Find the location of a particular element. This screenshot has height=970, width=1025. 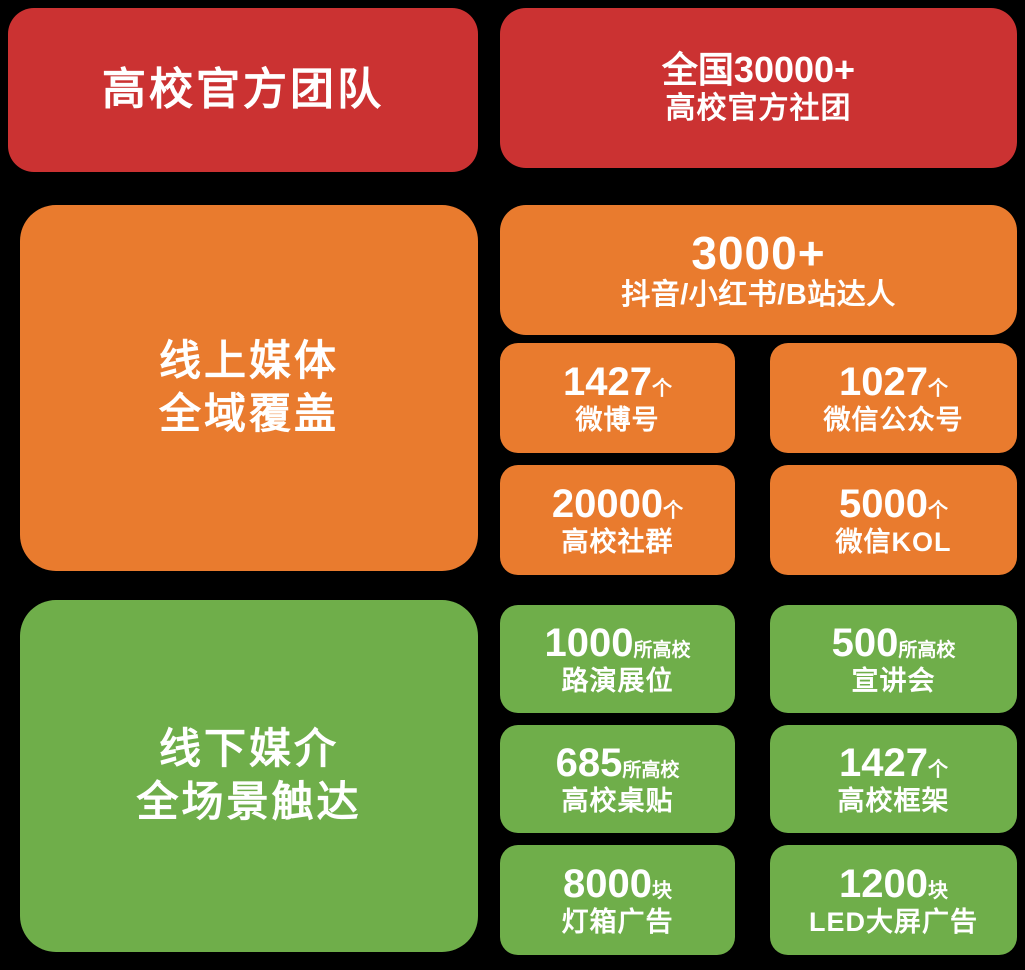

category-title-offline-media-line1: 线下媒介 is located at coordinates (248, 749).